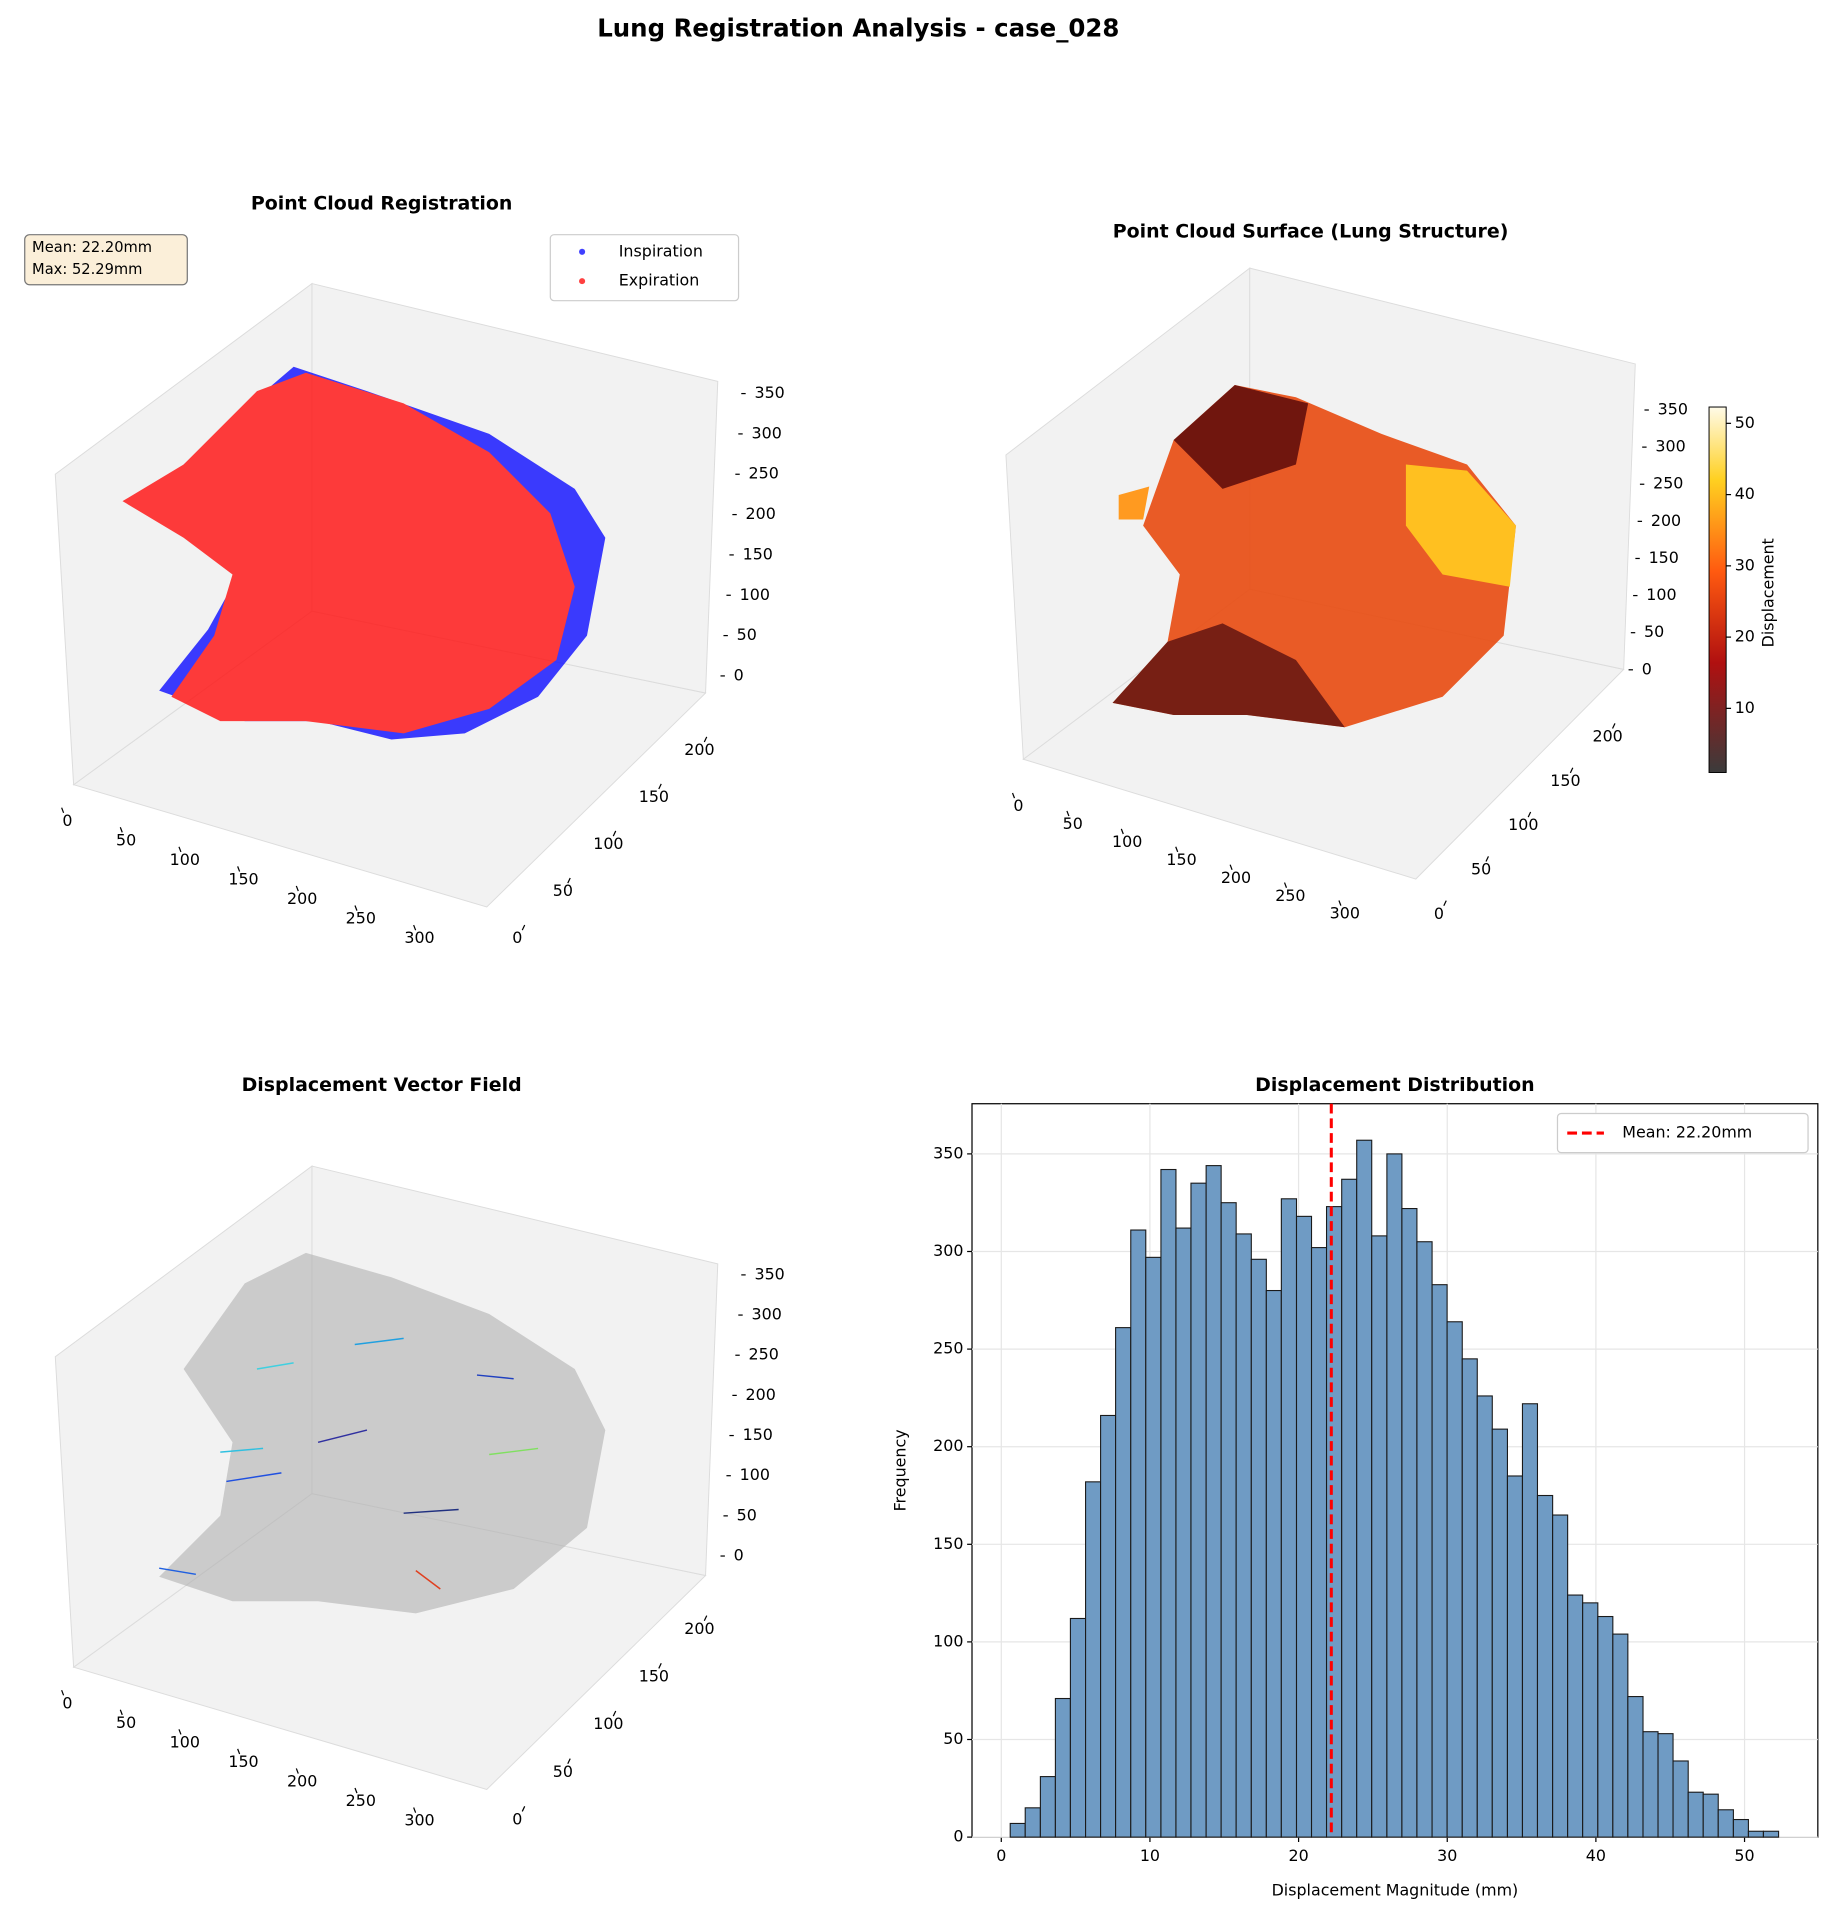 The width and height of the screenshot is (1834, 1919). Describe the element at coordinates (243, 1761) in the screenshot. I see `x-tick-label: 150` at that location.